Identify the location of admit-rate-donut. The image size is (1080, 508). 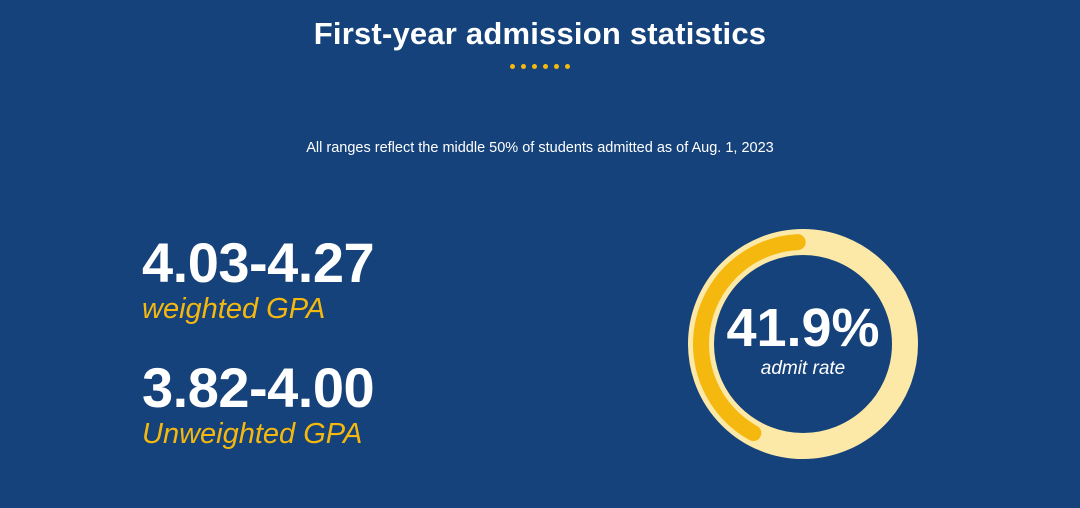
(803, 344).